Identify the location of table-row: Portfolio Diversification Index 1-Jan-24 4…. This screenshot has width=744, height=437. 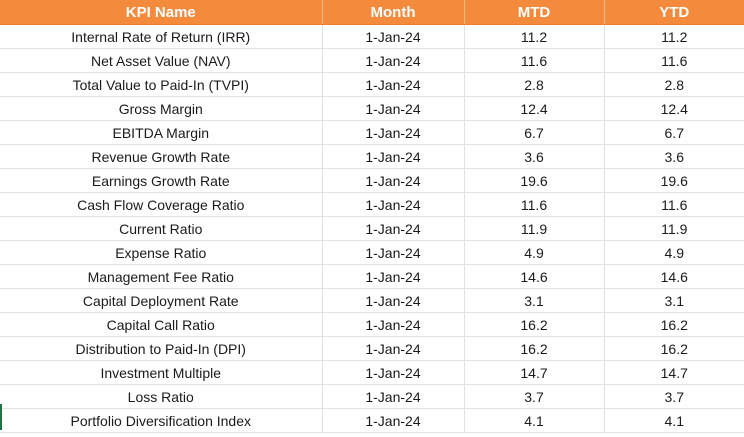
(372, 420).